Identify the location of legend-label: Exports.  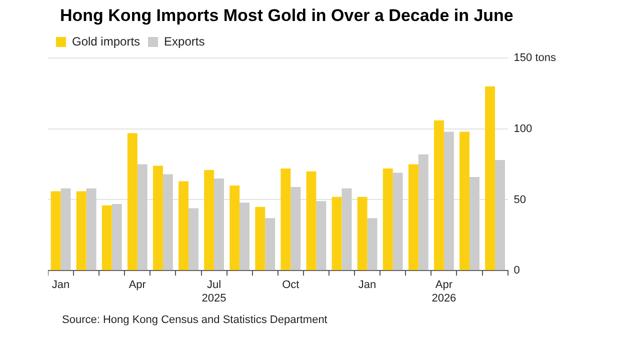
(184, 41).